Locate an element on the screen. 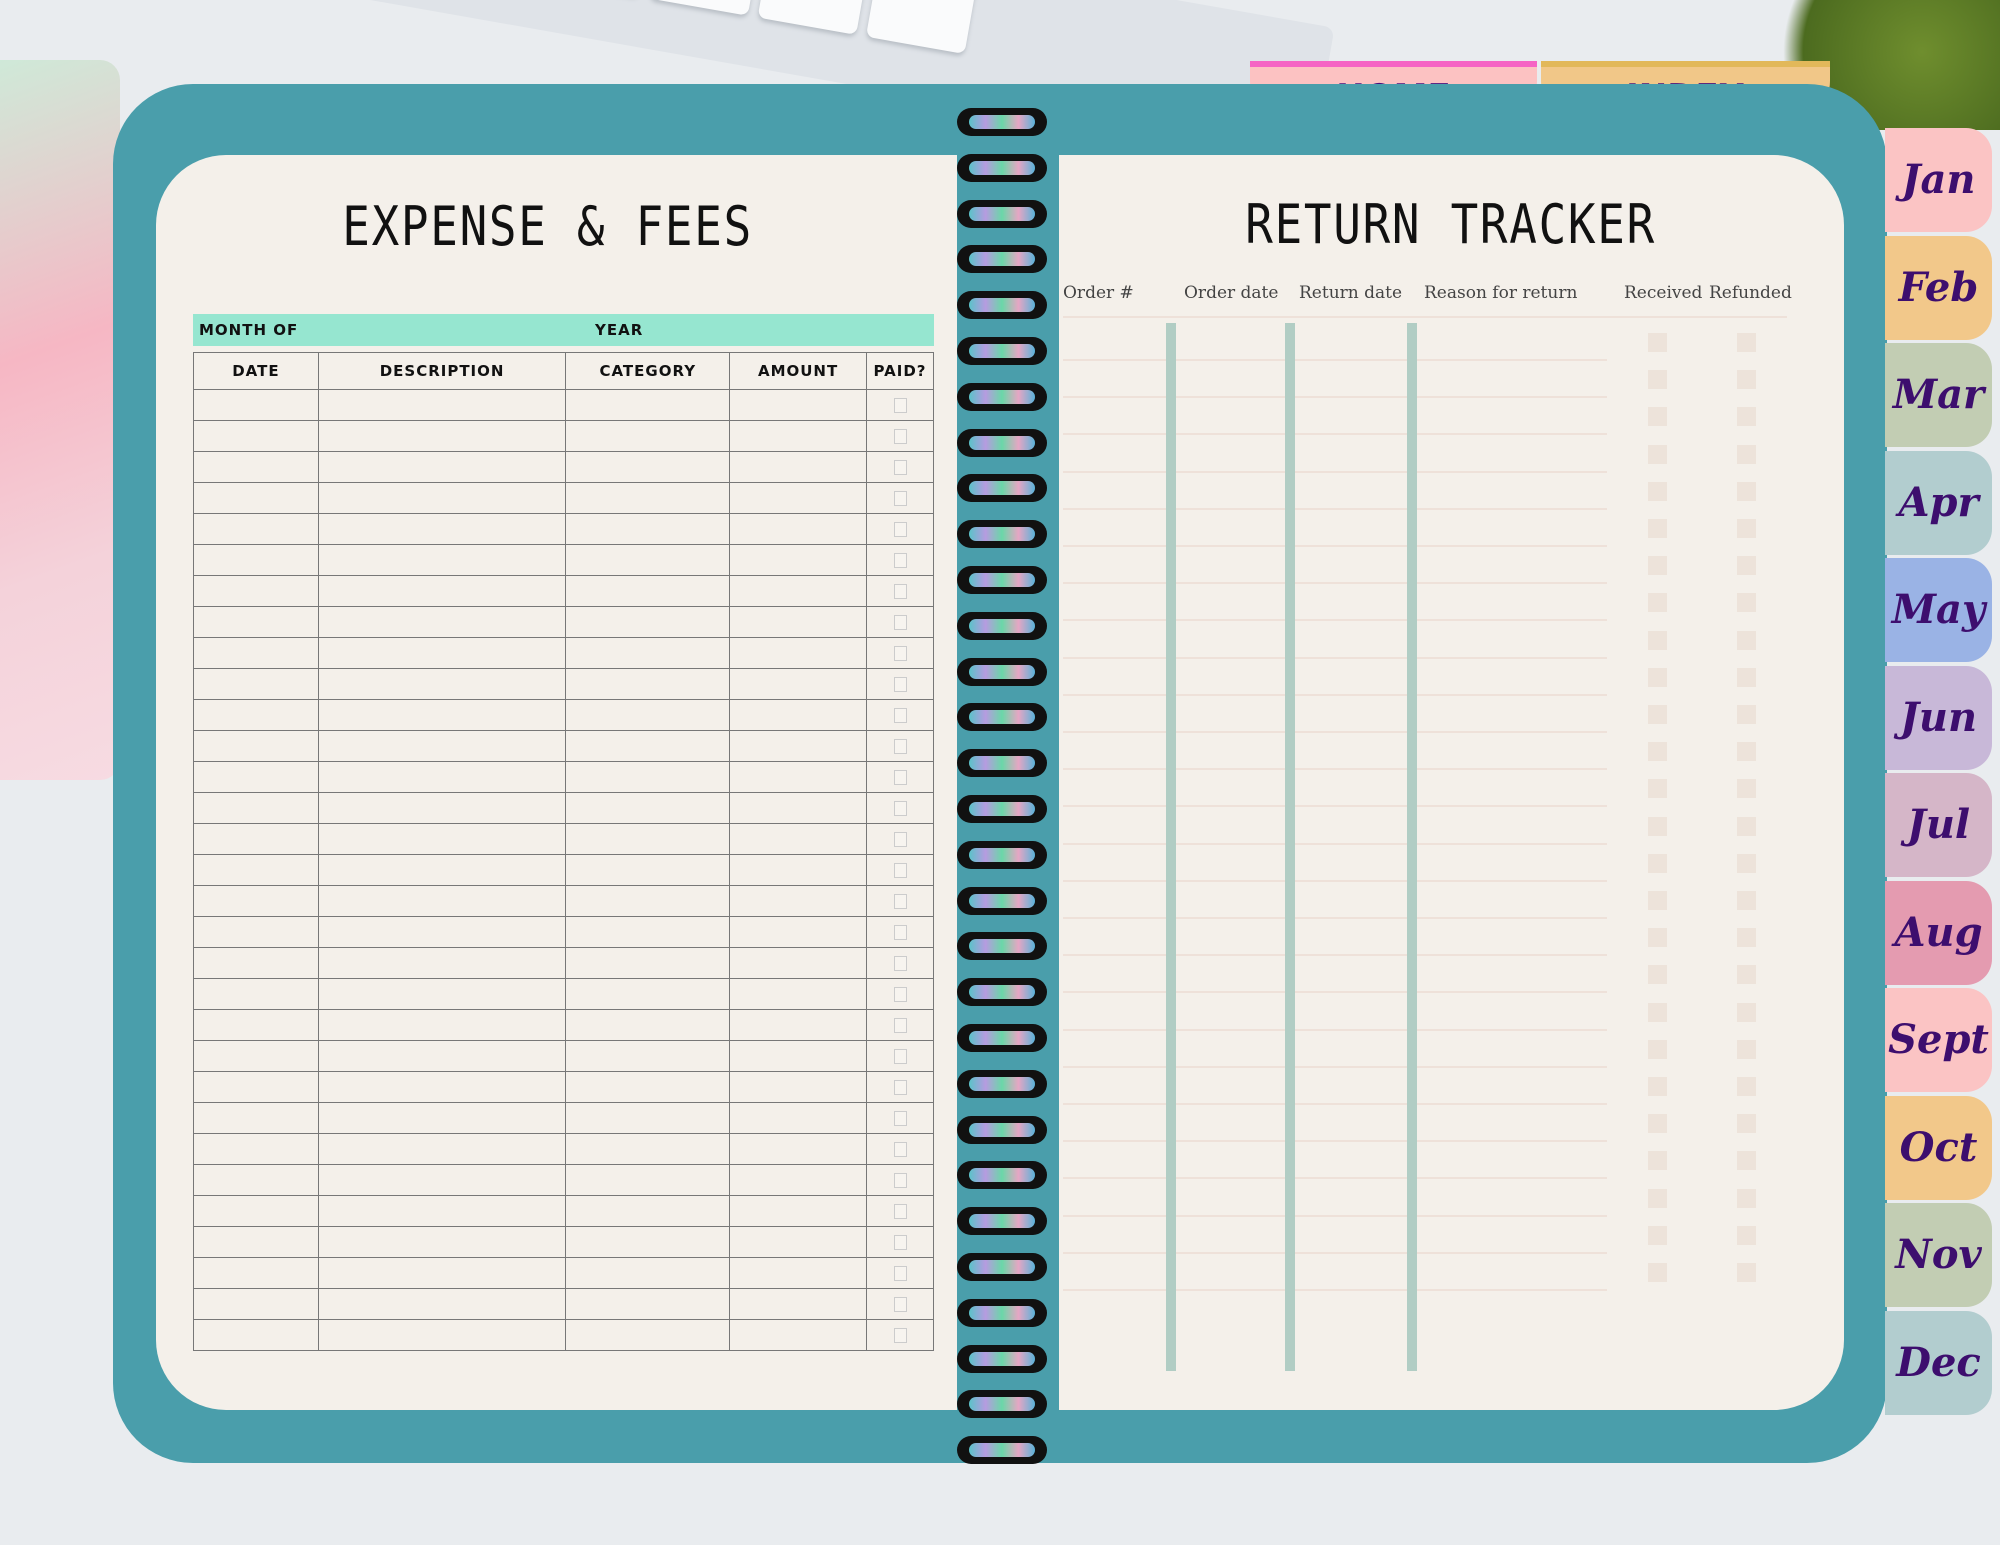 This screenshot has height=1545, width=2000. tab-month-jul: Jul is located at coordinates (1938, 825).